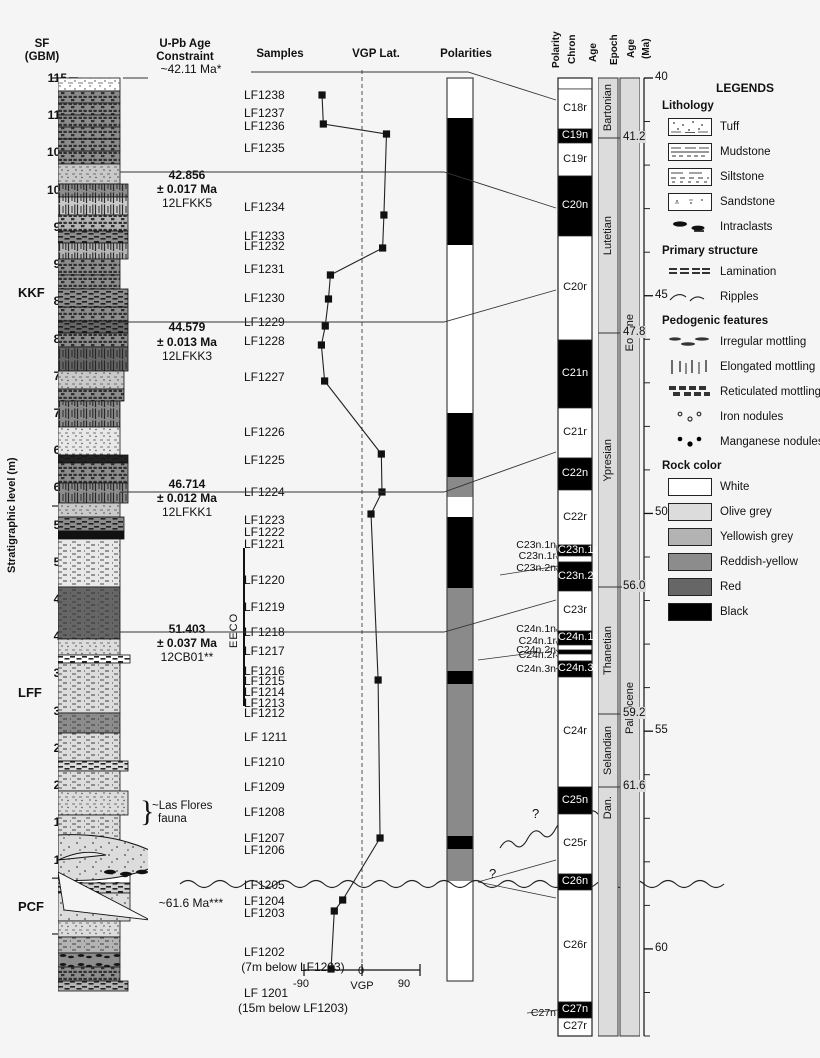 The image size is (820, 1058). Describe the element at coordinates (266, 993) in the screenshot. I see `sample-label: LF 1201` at that location.